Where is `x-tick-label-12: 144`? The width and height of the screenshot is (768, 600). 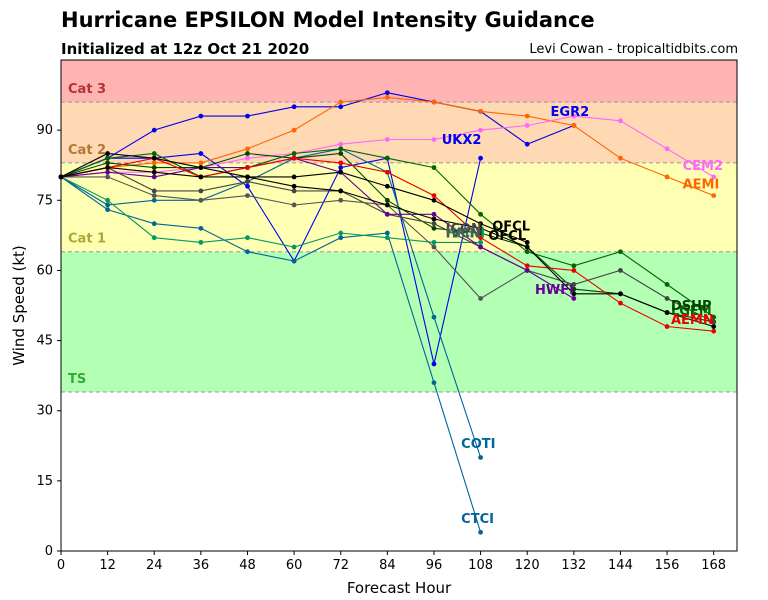
x-tick-label-12: 144 is located at coordinates (620, 565).